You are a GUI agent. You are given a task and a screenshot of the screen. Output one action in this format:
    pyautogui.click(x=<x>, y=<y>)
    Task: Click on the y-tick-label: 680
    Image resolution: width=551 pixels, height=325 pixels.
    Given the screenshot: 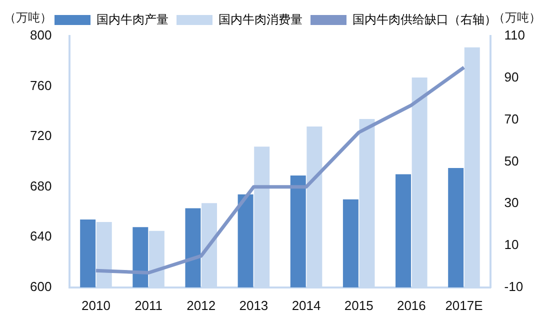 What is the action you would take?
    pyautogui.click(x=41, y=186)
    